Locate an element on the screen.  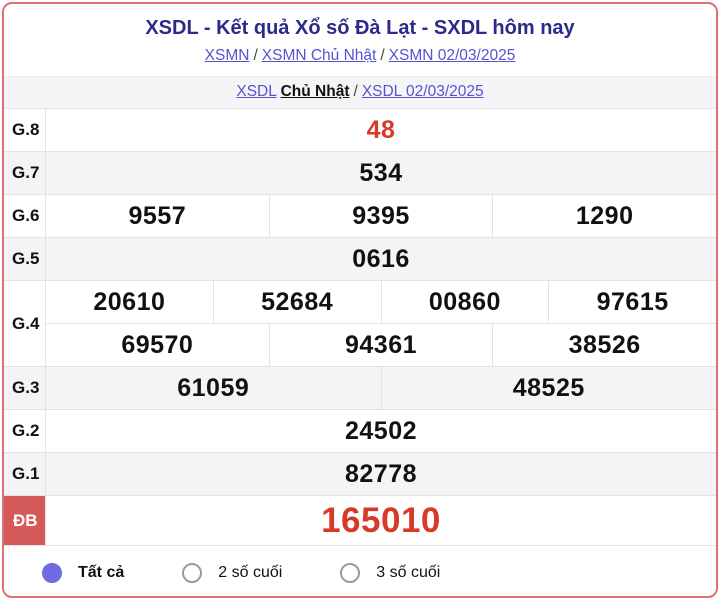
breadcrumb-link-xsmn: XSMN is located at coordinates (227, 55).